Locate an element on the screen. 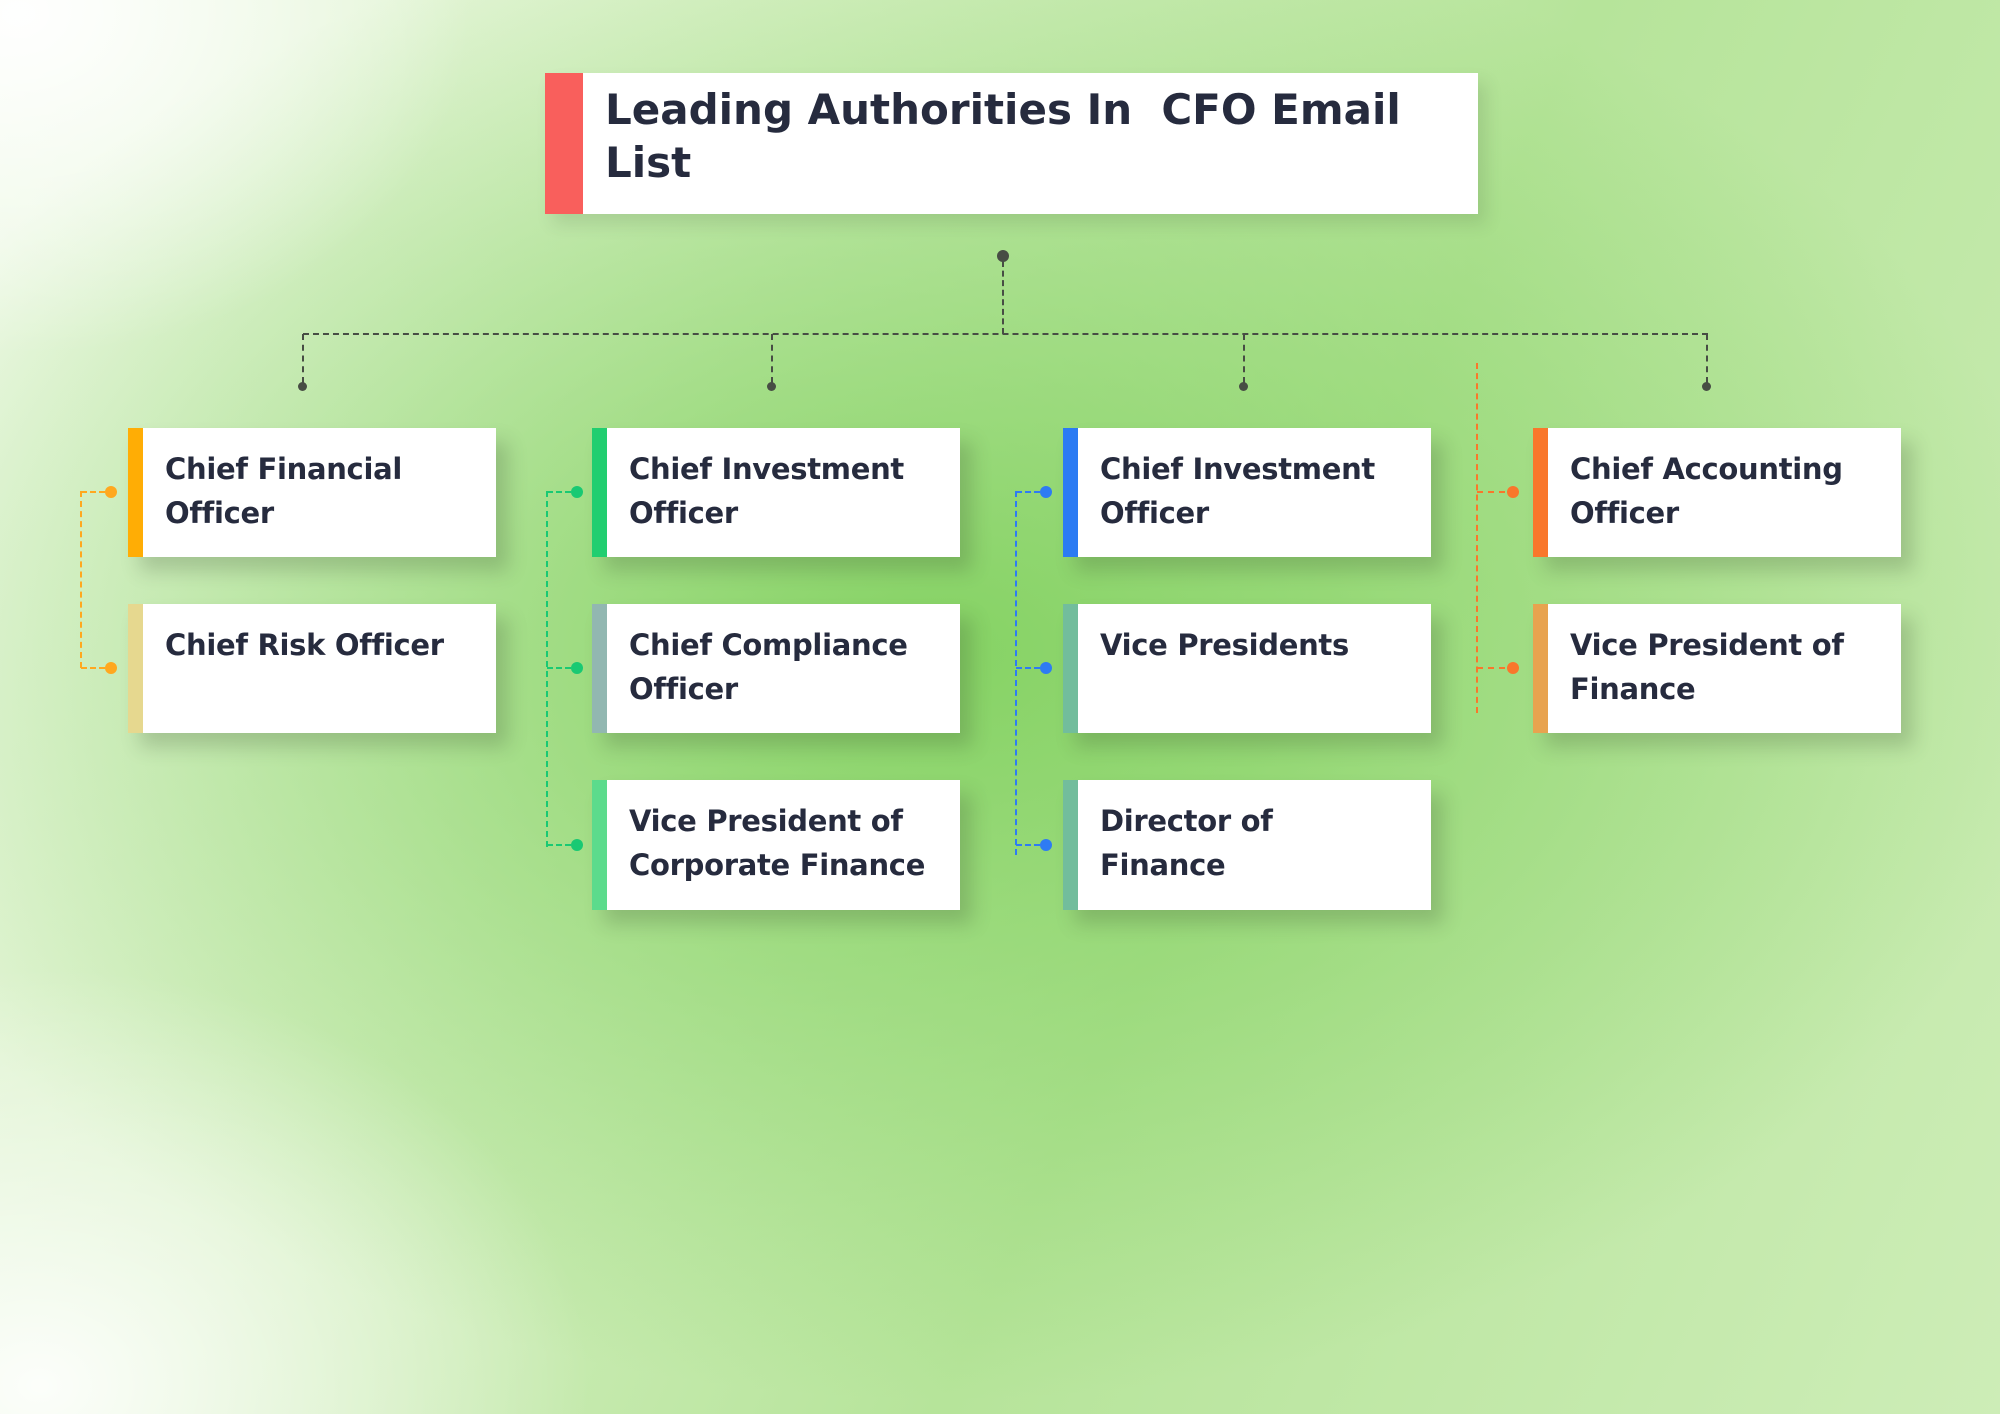 The width and height of the screenshot is (2000, 1414). col4-connector-line is located at coordinates (1477, 538).